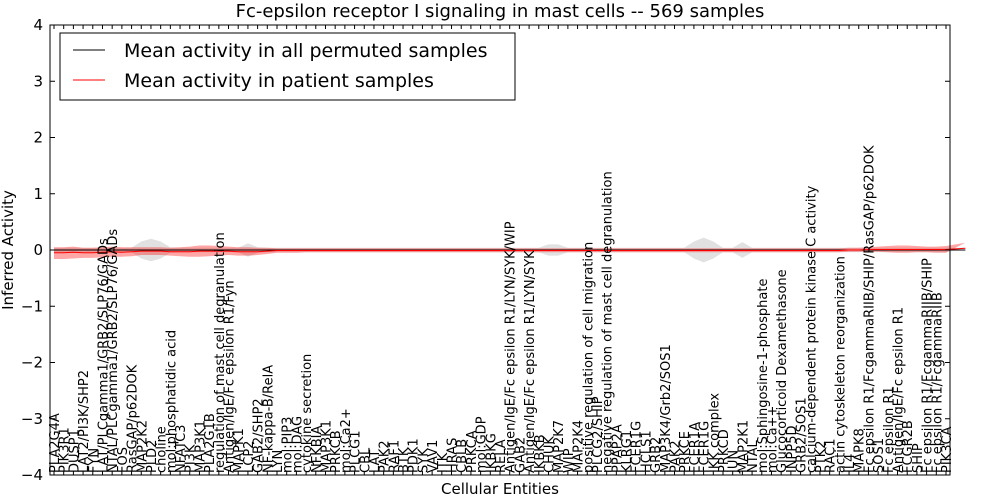  What do you see at coordinates (579, 446) in the screenshot?
I see `x-tick-label: MAP2K4` at bounding box center [579, 446].